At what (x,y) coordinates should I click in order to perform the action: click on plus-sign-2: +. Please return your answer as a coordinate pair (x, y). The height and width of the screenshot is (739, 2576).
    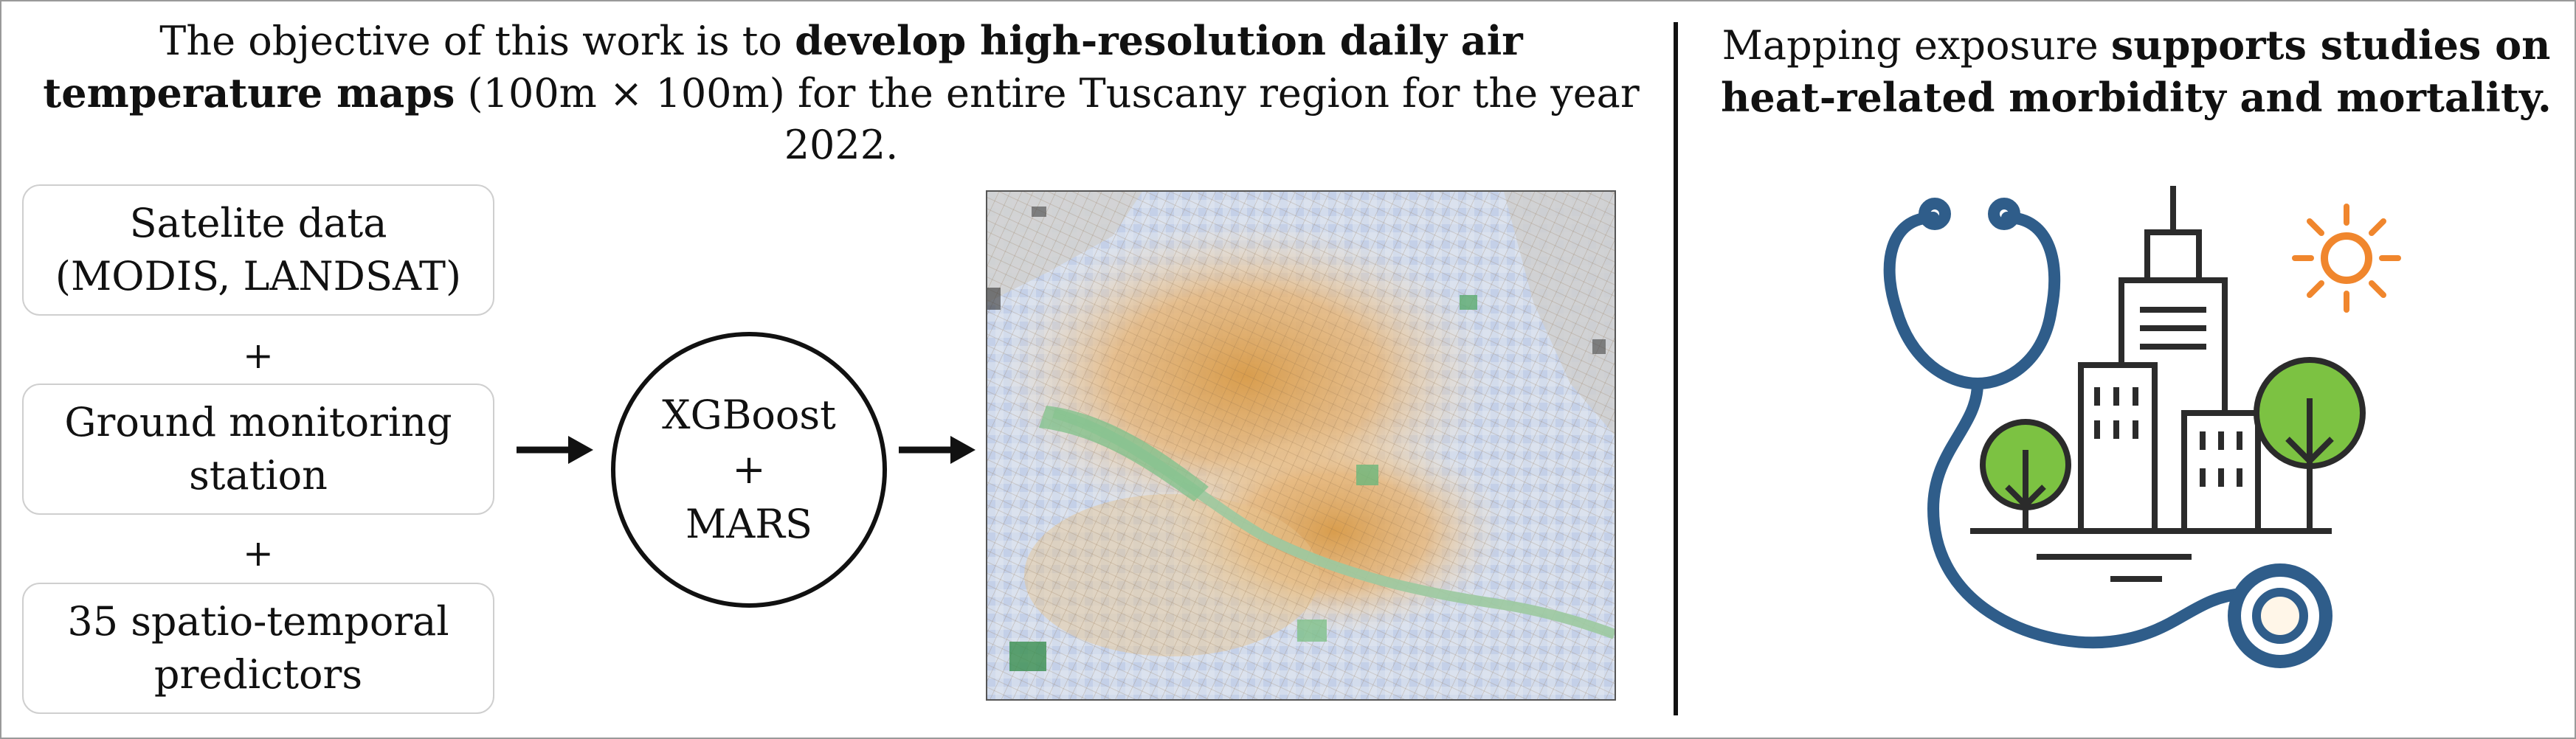
    Looking at the image, I should click on (258, 553).